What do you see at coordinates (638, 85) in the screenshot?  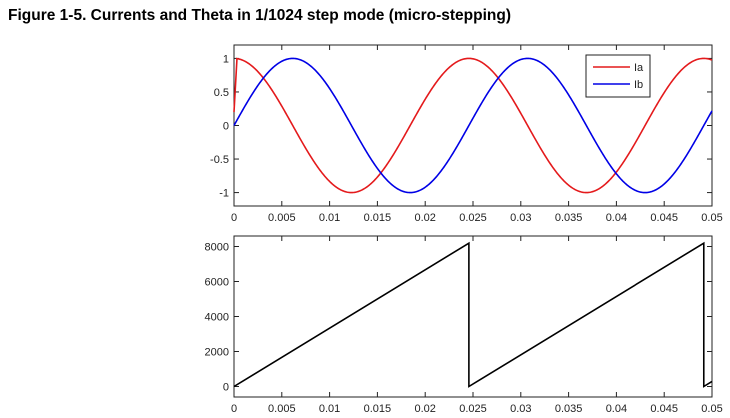 I see `legend-label-ib: Ib` at bounding box center [638, 85].